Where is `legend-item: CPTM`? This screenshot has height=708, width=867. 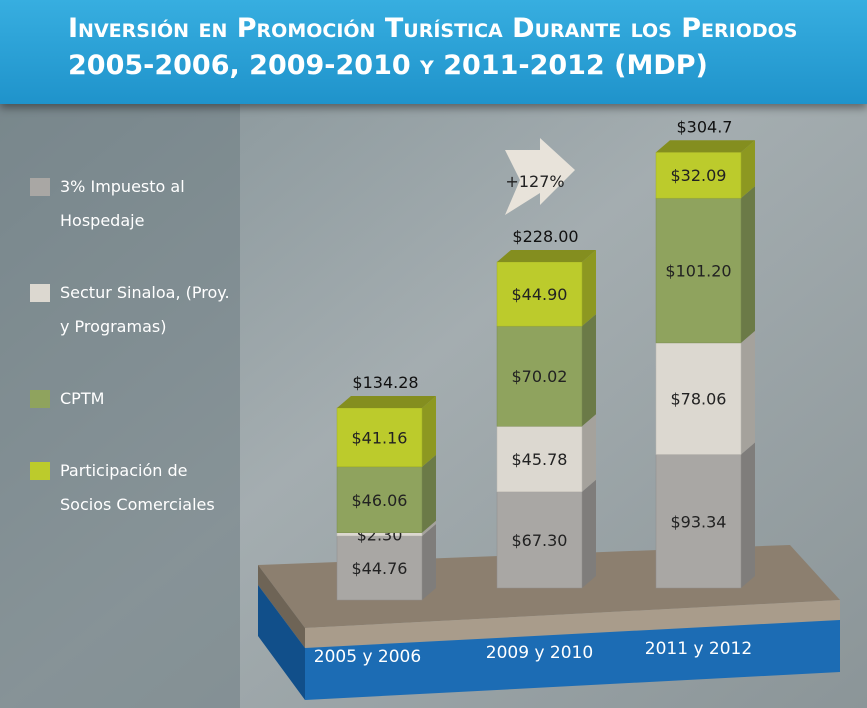
legend-item: CPTM is located at coordinates (135, 399).